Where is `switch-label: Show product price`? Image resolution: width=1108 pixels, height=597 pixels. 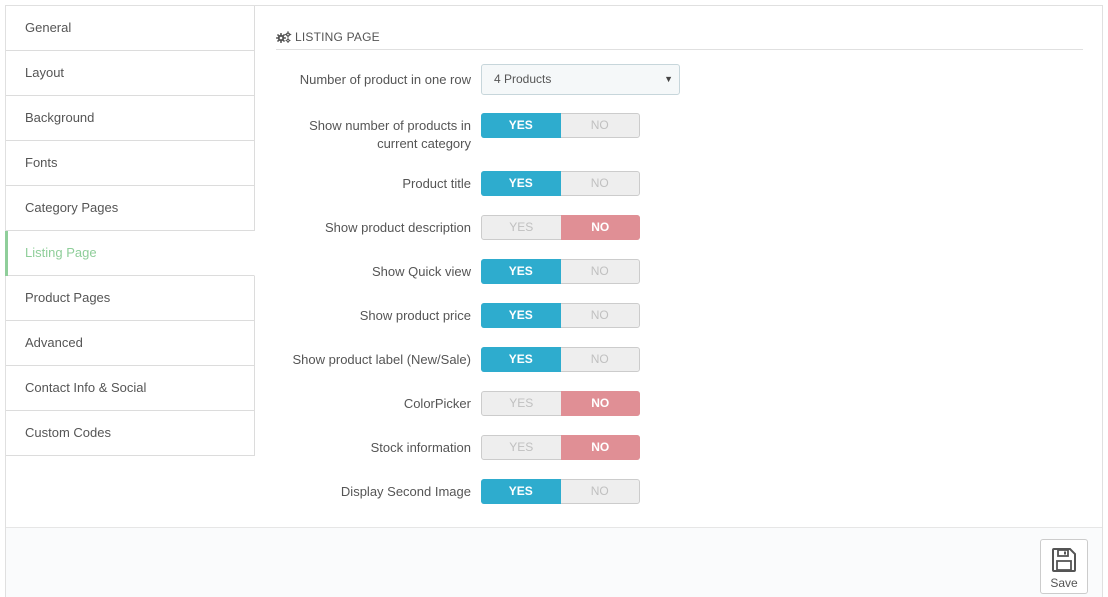 switch-label: Show product price is located at coordinates (415, 315).